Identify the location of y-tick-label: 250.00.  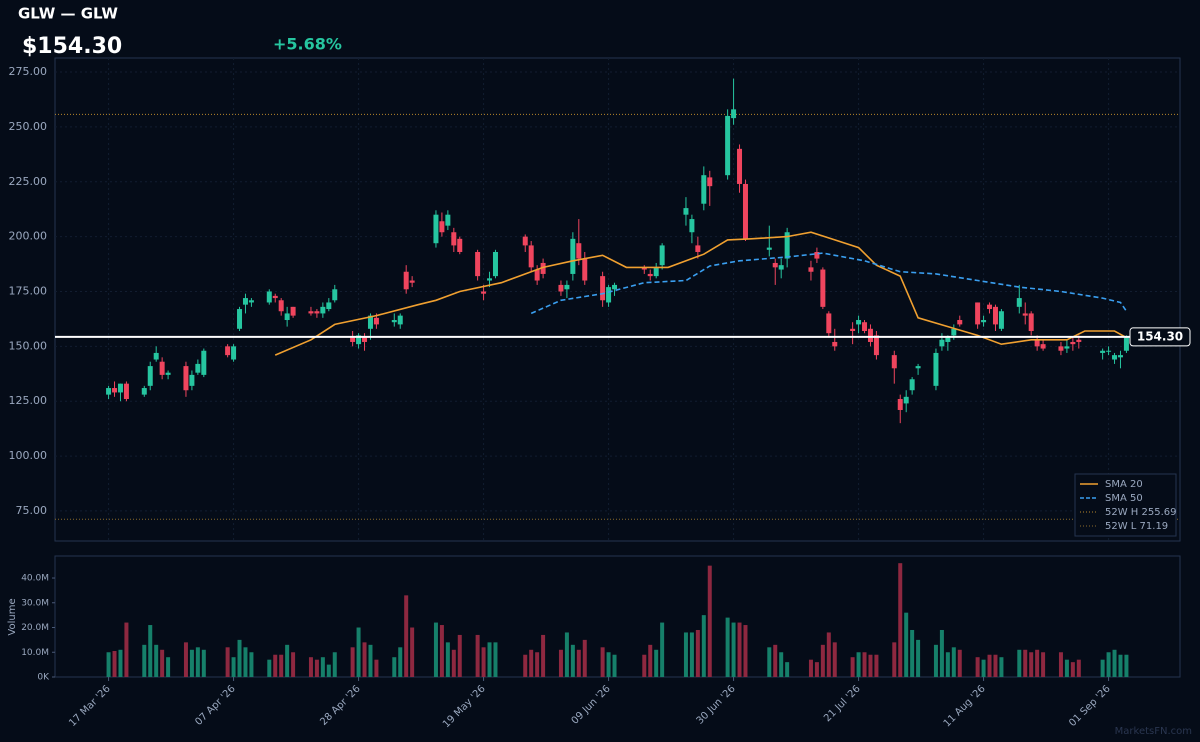
(28, 126).